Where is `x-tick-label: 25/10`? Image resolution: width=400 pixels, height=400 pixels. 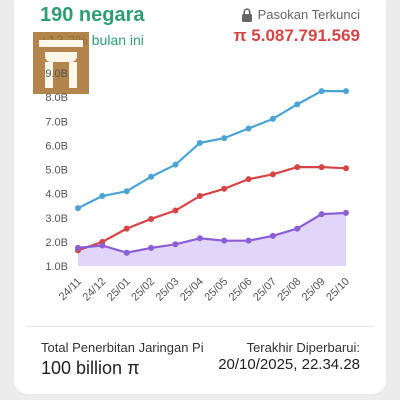 x-tick-label: 25/10 is located at coordinates (338, 290).